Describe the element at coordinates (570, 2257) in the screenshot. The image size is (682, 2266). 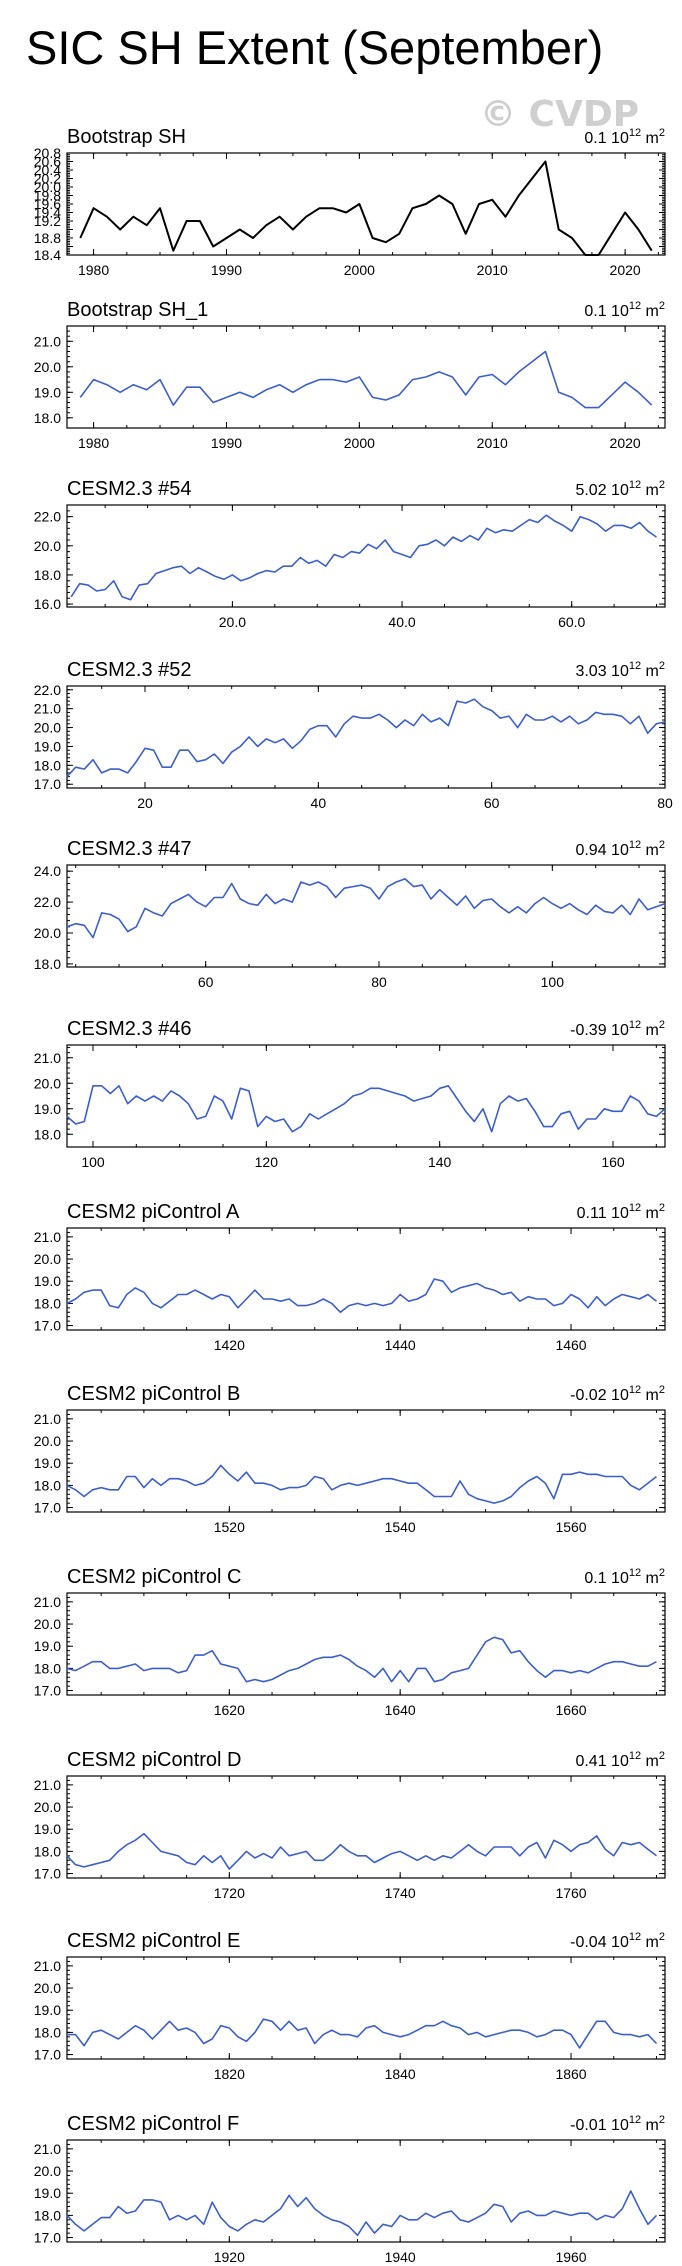
I see `x-tick-label: 1960` at that location.